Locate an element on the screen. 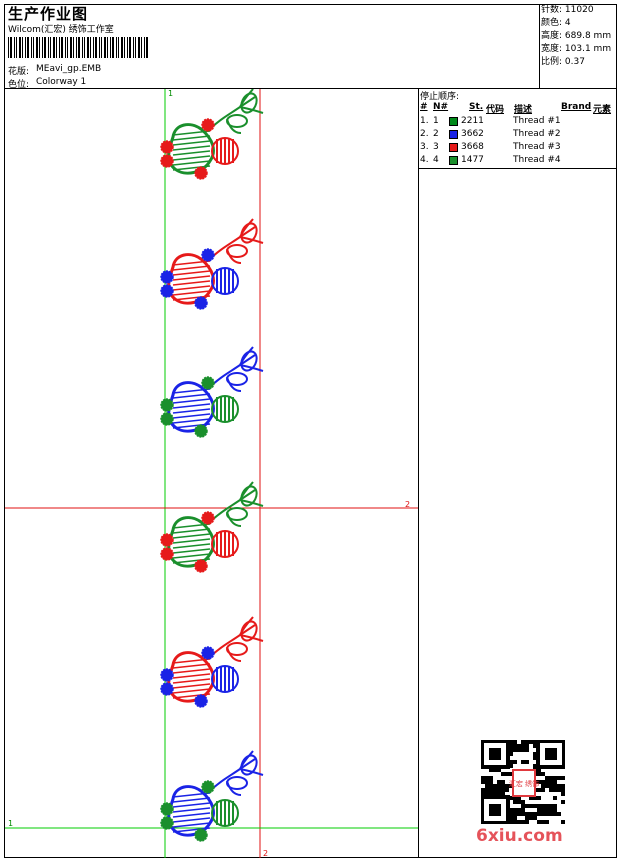 Image resolution: width=620 pixels, height=860 pixels. col-brand: Brand is located at coordinates (576, 107).